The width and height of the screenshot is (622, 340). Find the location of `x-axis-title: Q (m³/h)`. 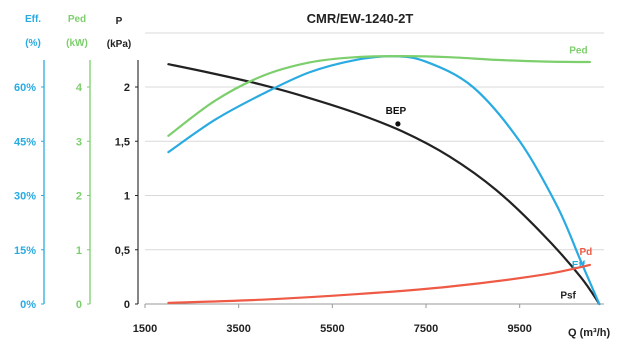

x-axis-title: Q (m³/h) is located at coordinates (589, 333).